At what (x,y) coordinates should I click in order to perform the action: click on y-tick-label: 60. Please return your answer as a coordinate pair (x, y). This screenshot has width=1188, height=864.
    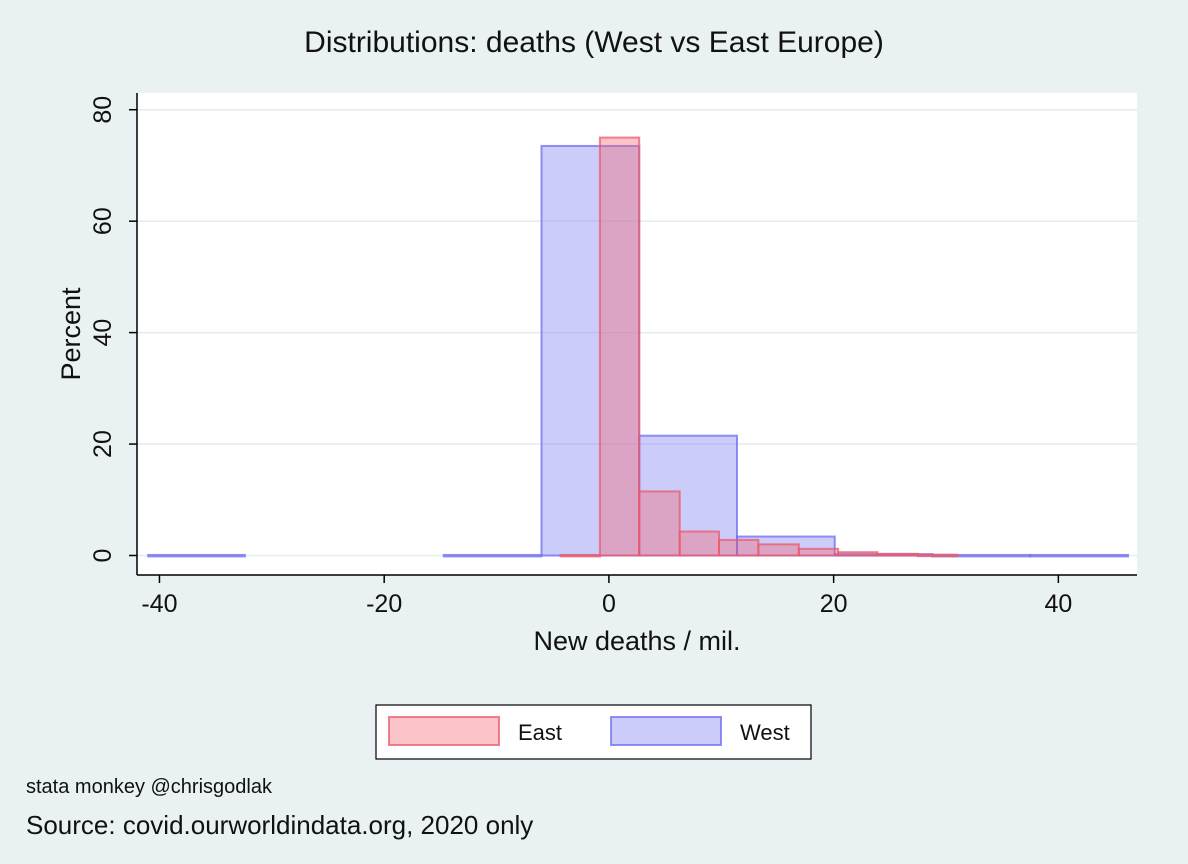
    Looking at the image, I should click on (103, 221).